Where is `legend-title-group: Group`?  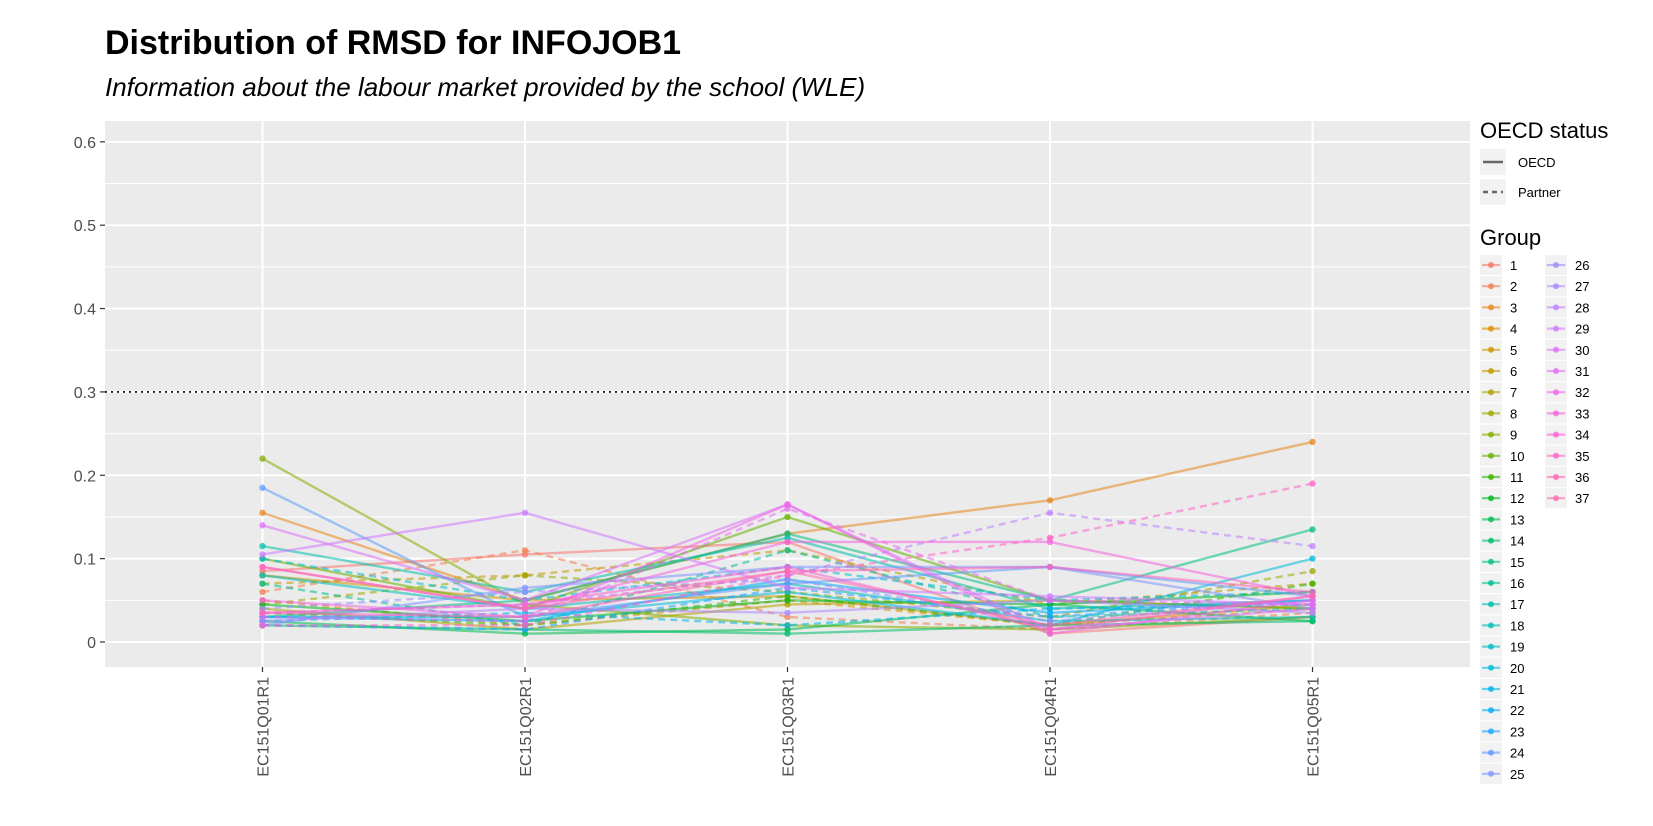
legend-title-group: Group is located at coordinates (1510, 237).